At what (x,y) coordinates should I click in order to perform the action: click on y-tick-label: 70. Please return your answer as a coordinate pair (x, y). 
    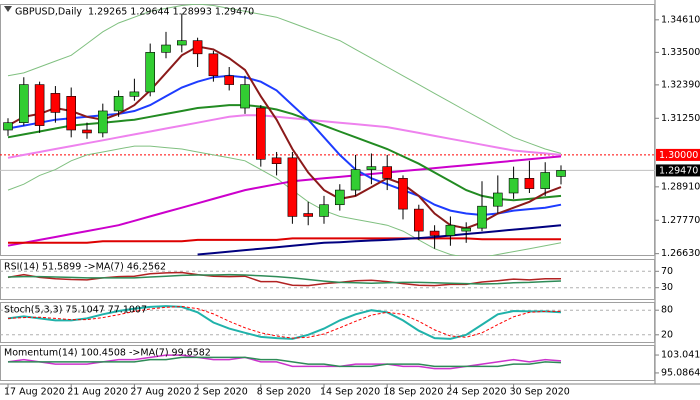
    Looking at the image, I should click on (667, 271).